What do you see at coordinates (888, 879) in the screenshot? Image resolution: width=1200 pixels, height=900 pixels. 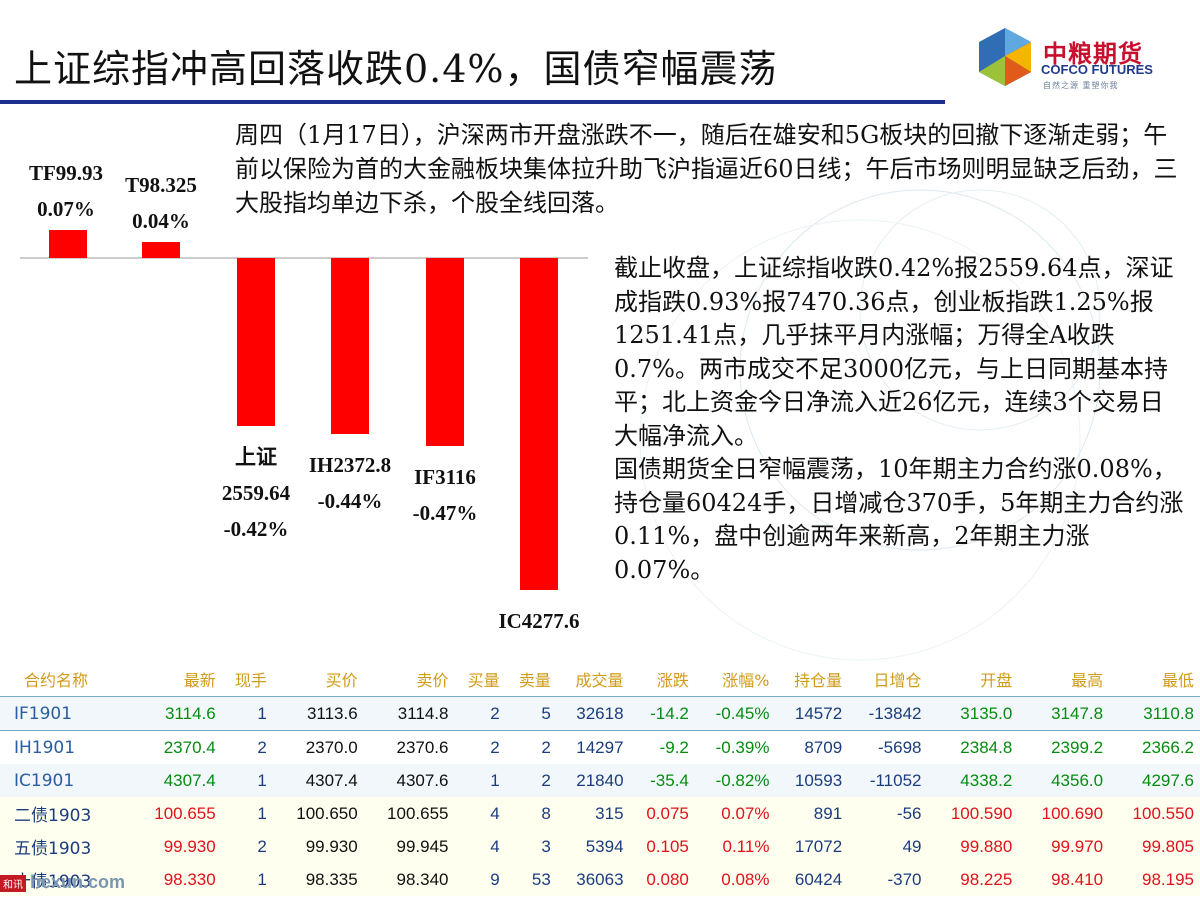 I see `table-cell: -370` at bounding box center [888, 879].